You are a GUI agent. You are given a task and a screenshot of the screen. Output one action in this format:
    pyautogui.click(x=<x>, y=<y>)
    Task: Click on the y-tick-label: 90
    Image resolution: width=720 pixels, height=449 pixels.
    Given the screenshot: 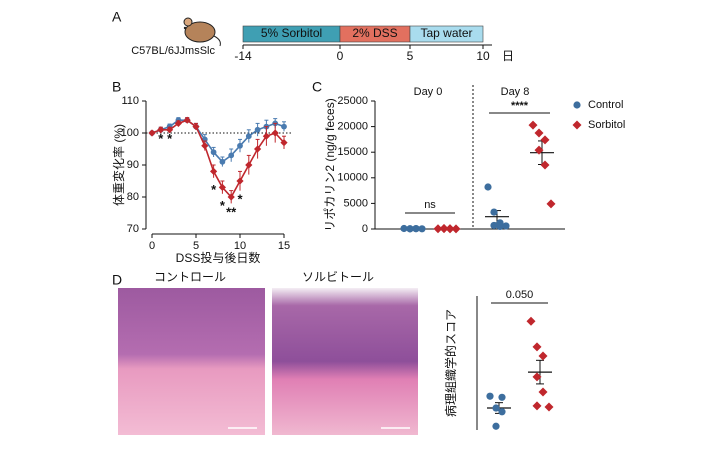 What is the action you would take?
    pyautogui.click(x=133, y=165)
    